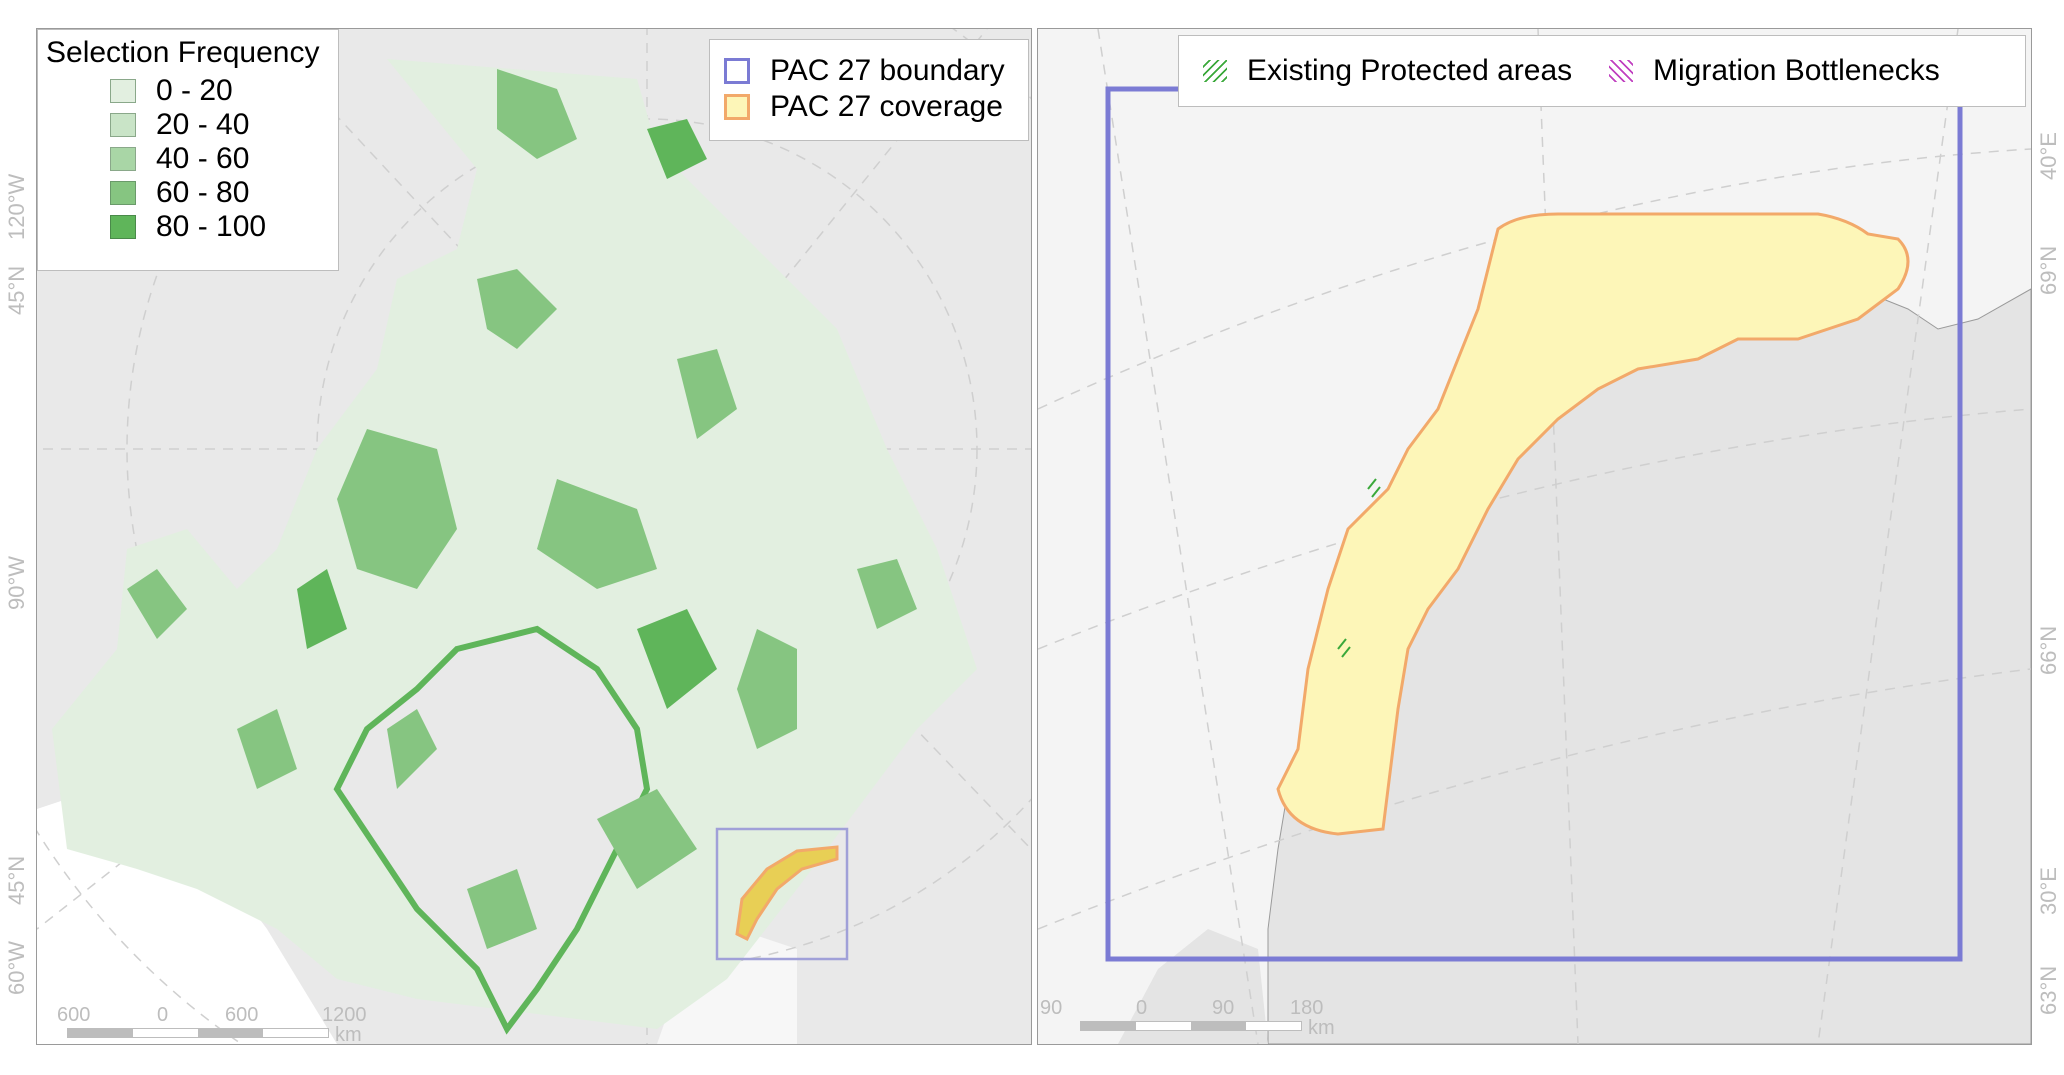 The height and width of the screenshot is (1075, 2064). I want to click on top-tick-3: 180°E, so click(647, 28).